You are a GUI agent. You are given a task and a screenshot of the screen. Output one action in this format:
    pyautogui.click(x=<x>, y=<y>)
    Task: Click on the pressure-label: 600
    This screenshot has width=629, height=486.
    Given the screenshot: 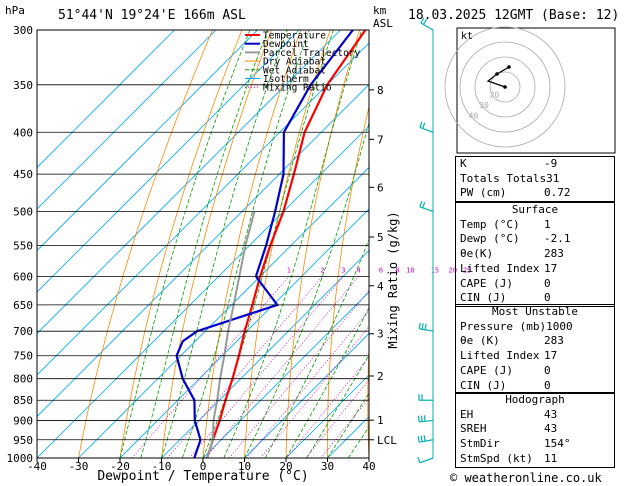 What is the action you would take?
    pyautogui.click(x=23, y=276)
    